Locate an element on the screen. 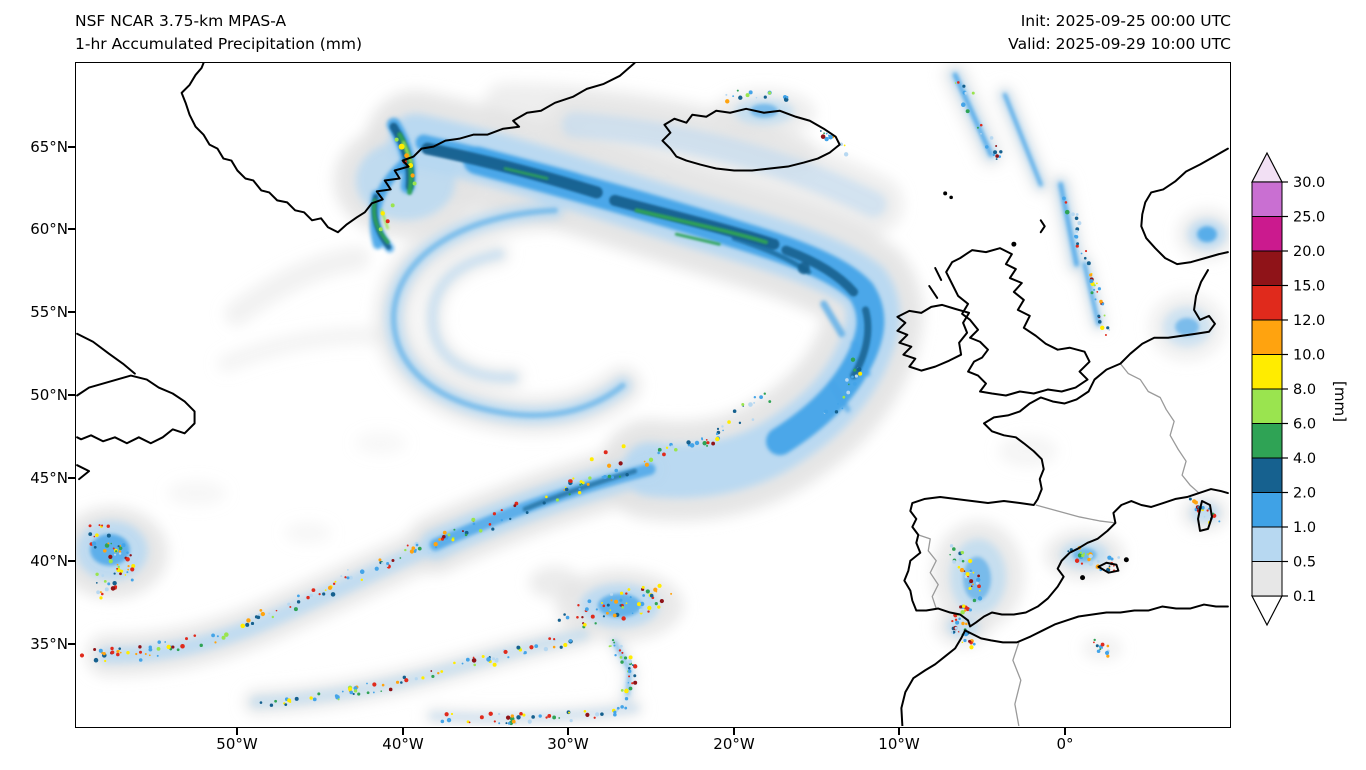  lat-tick-label: 65°N is located at coordinates (49, 147).